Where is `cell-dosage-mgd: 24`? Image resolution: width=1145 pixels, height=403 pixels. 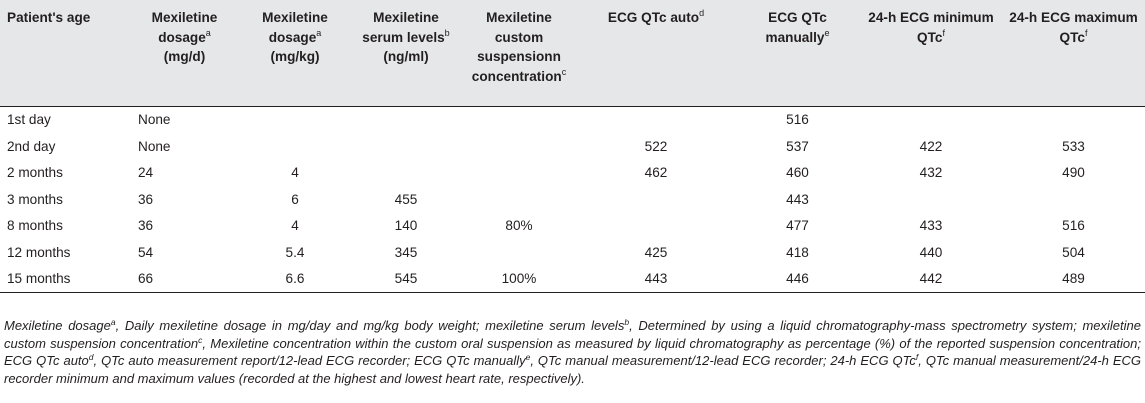 cell-dosage-mgd: 24 is located at coordinates (146, 173).